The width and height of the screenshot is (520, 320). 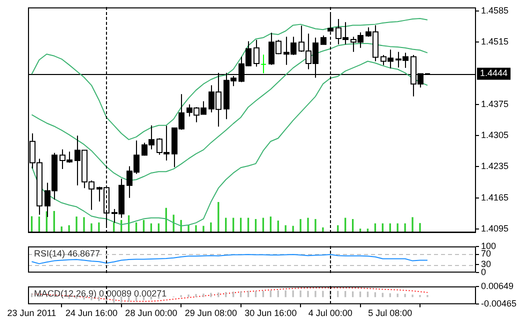 What do you see at coordinates (495, 103) in the screenshot?
I see `y-tick-label: 1.4375` at bounding box center [495, 103].